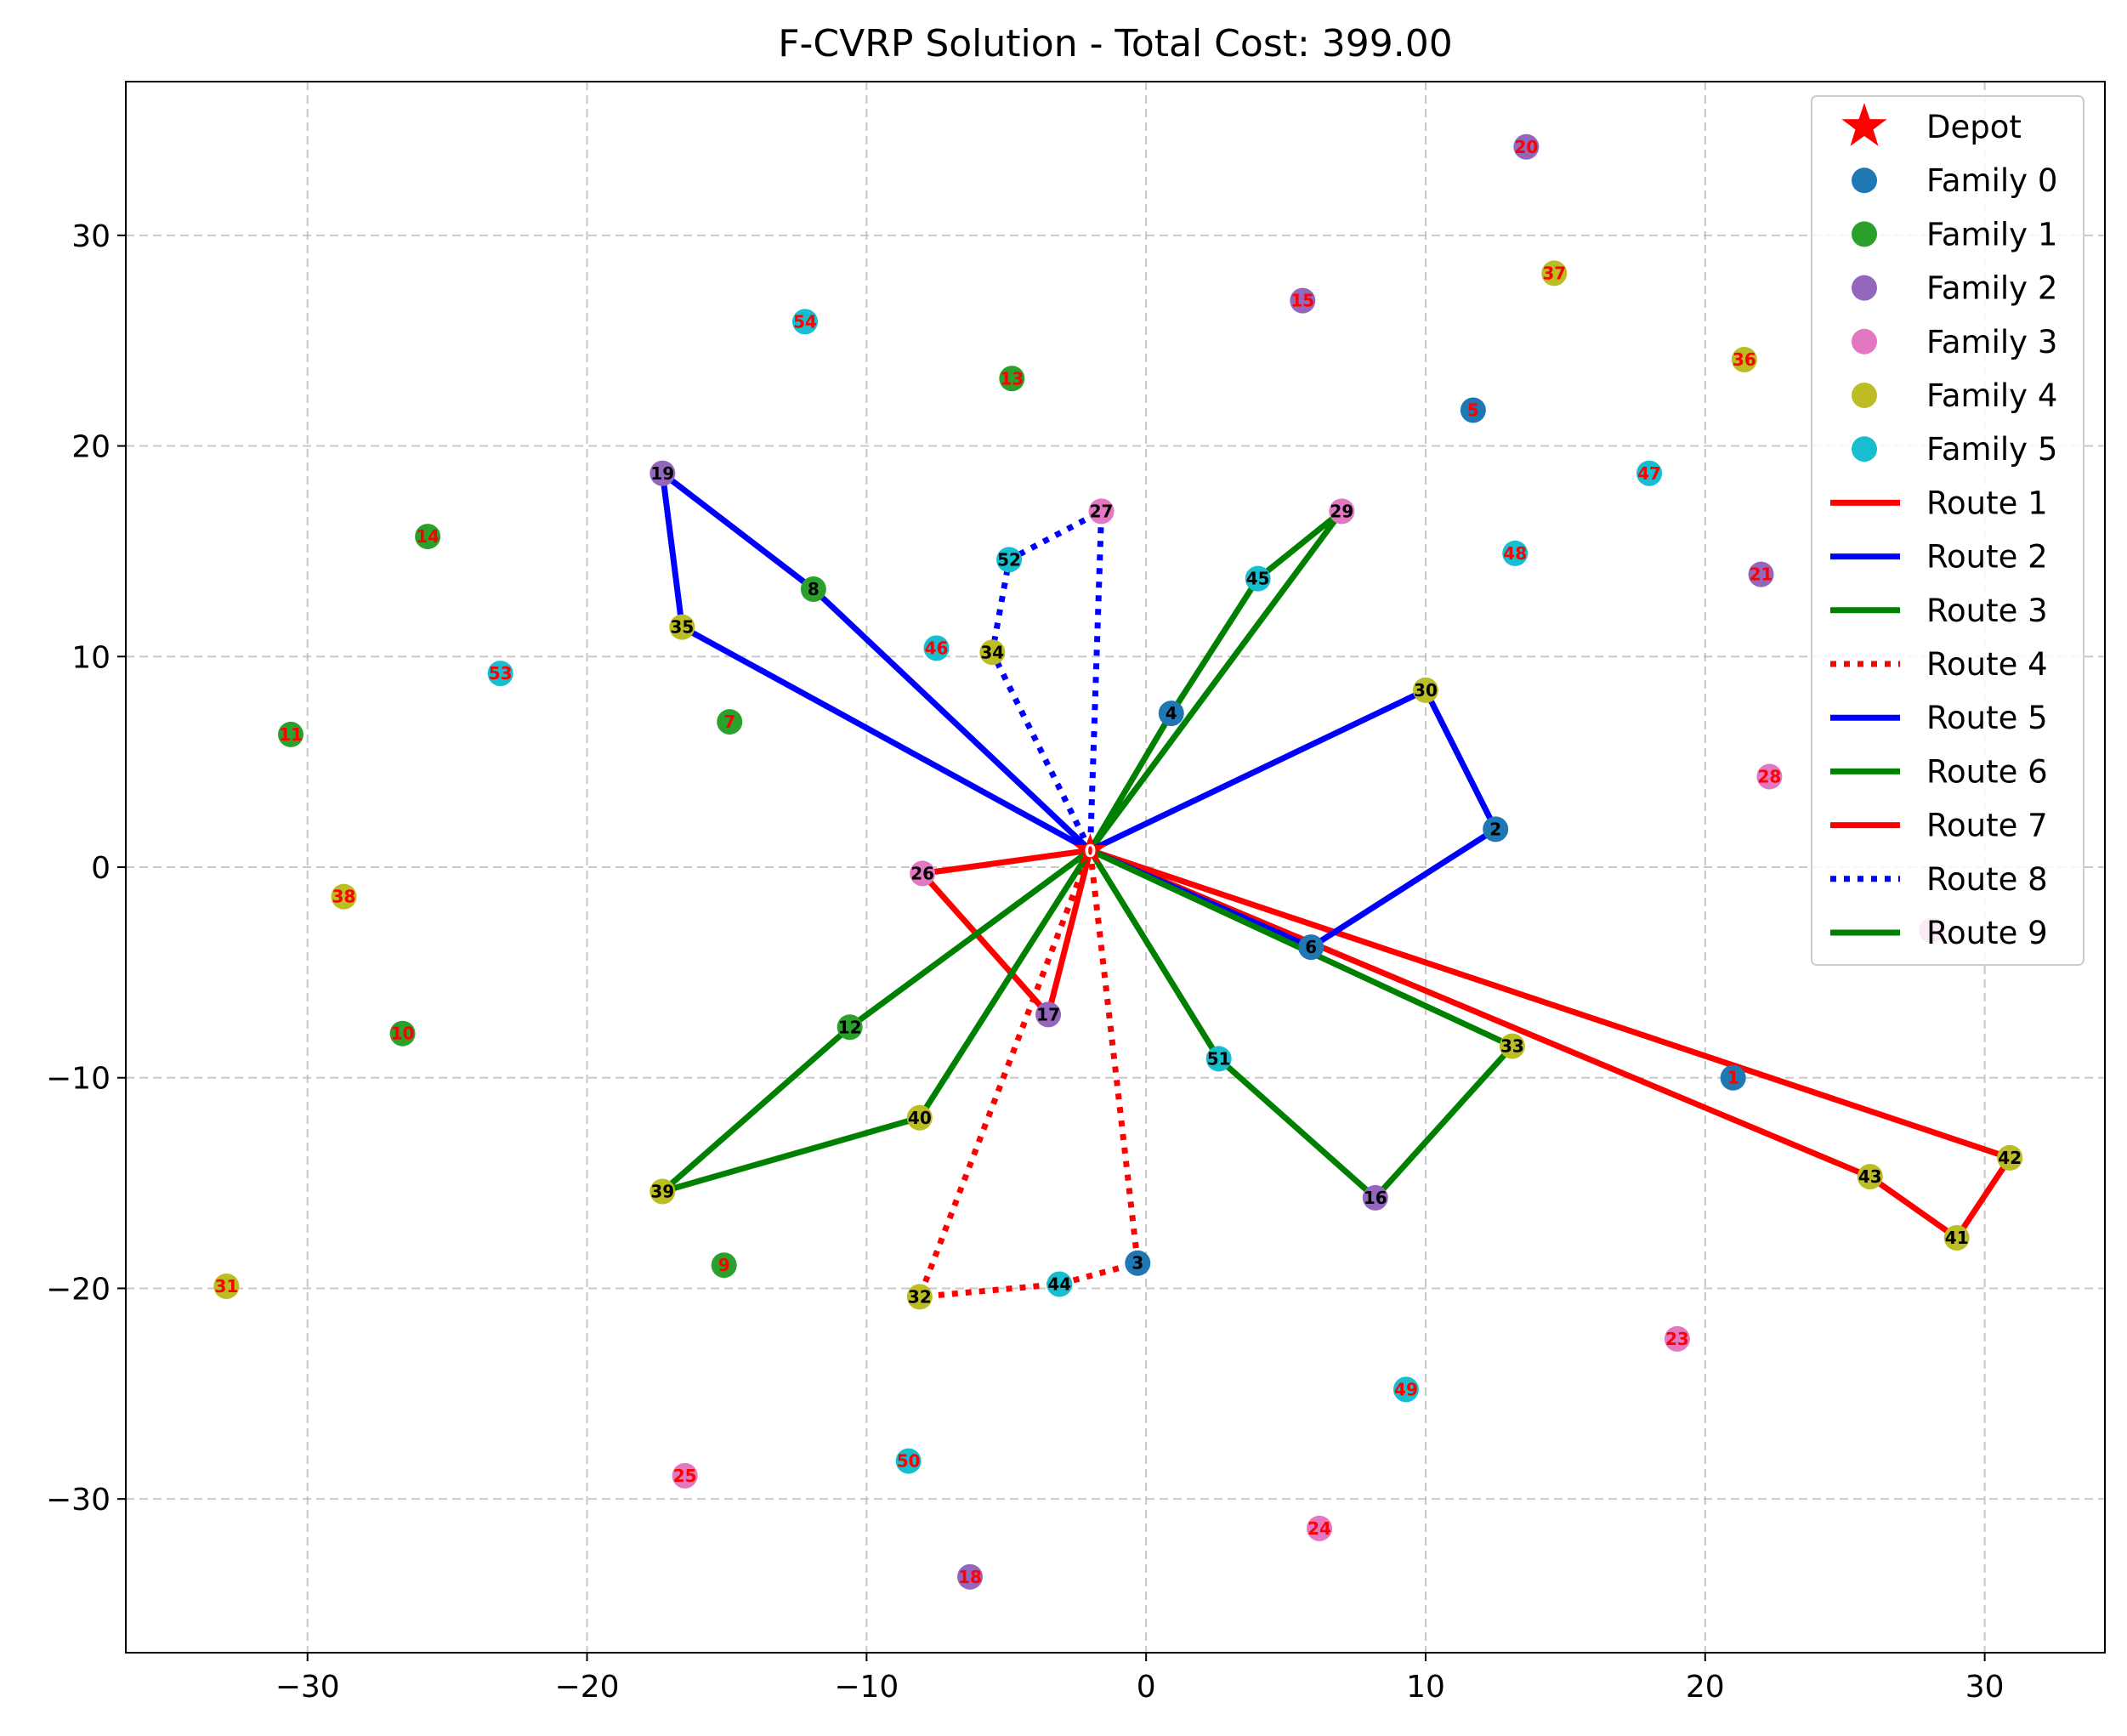  What do you see at coordinates (1987, 557) in the screenshot?
I see `legend-label: Route 2` at bounding box center [1987, 557].